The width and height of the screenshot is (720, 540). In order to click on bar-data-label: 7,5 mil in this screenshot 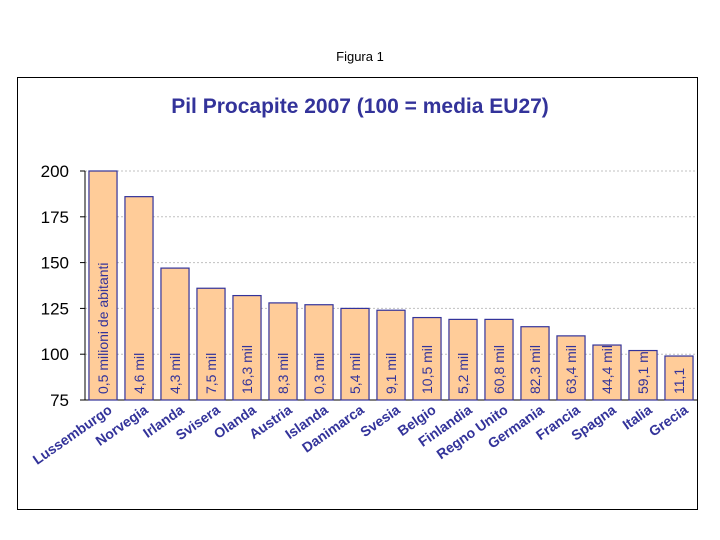, I will do `click(211, 373)`.